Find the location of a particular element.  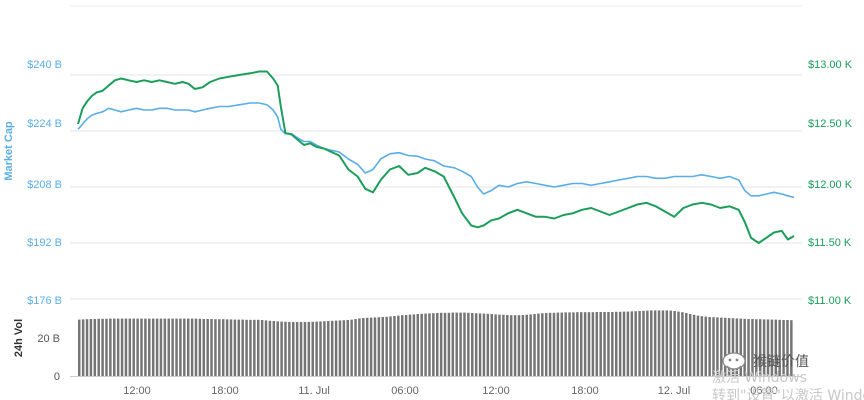

volume-bars is located at coordinates (435, 343).